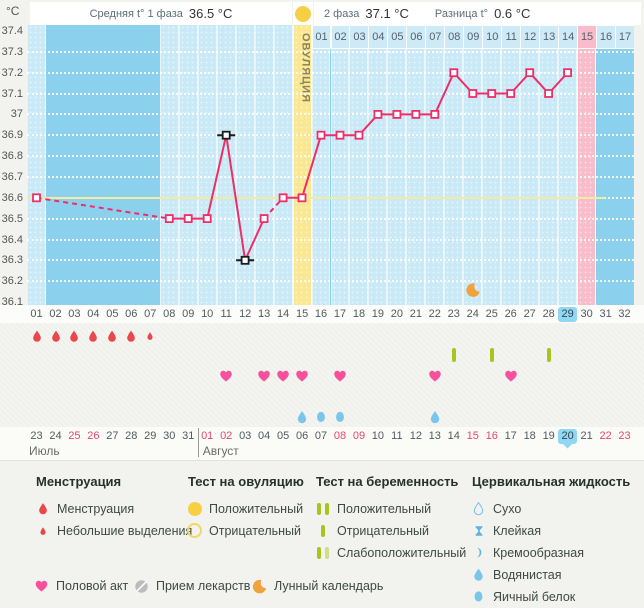 The image size is (644, 608). I want to click on date-label: 20, so click(568, 436).